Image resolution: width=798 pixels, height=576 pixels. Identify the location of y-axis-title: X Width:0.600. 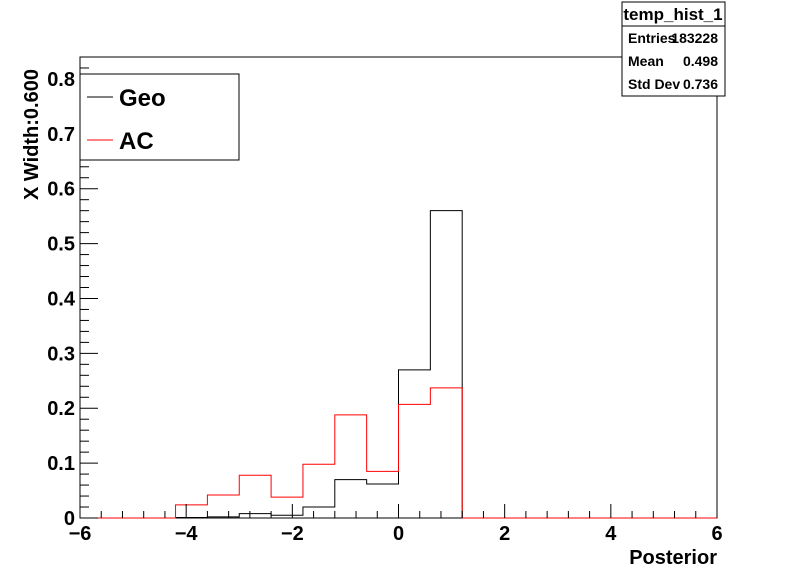
(32, 134).